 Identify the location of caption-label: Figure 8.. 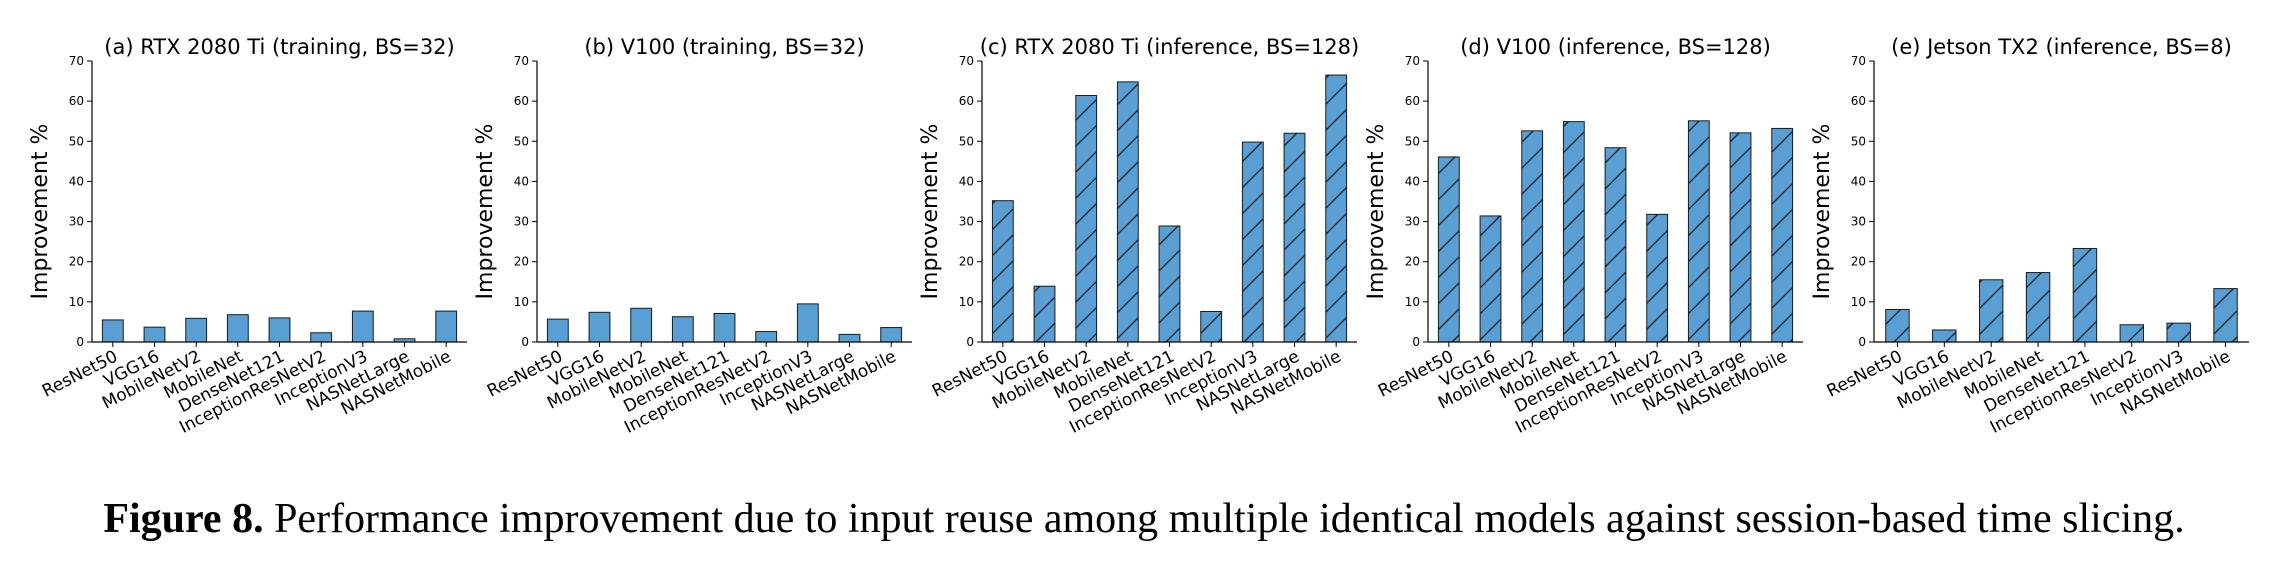
(183, 519).